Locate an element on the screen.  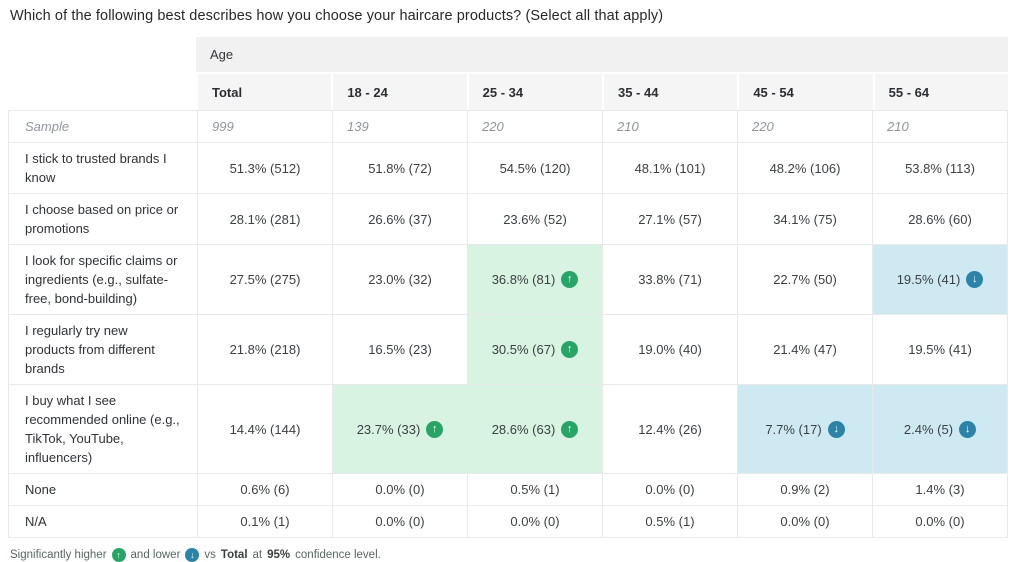
cell-value: 23.0% (32) is located at coordinates (400, 279).